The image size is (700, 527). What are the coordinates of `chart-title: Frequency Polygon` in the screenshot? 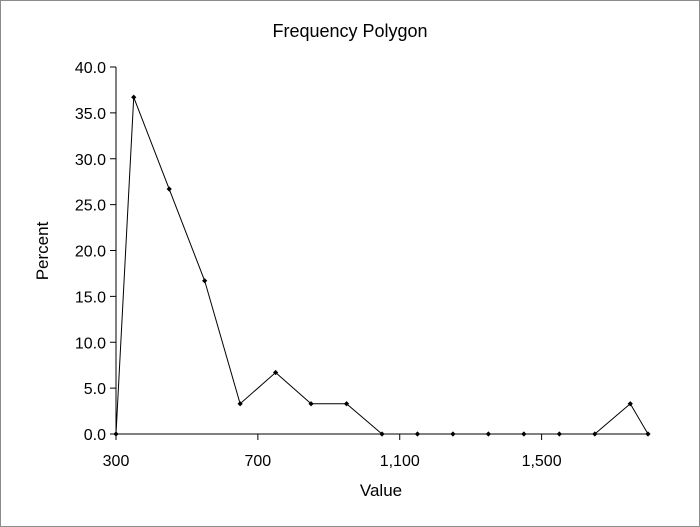 It's located at (349, 31).